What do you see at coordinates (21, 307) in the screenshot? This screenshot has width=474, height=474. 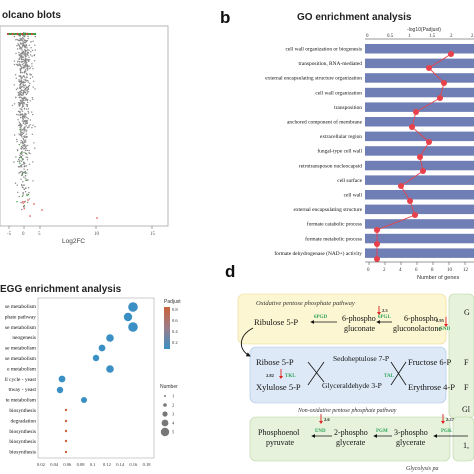 I see `kegg-term-label: se metabolism` at bounding box center [21, 307].